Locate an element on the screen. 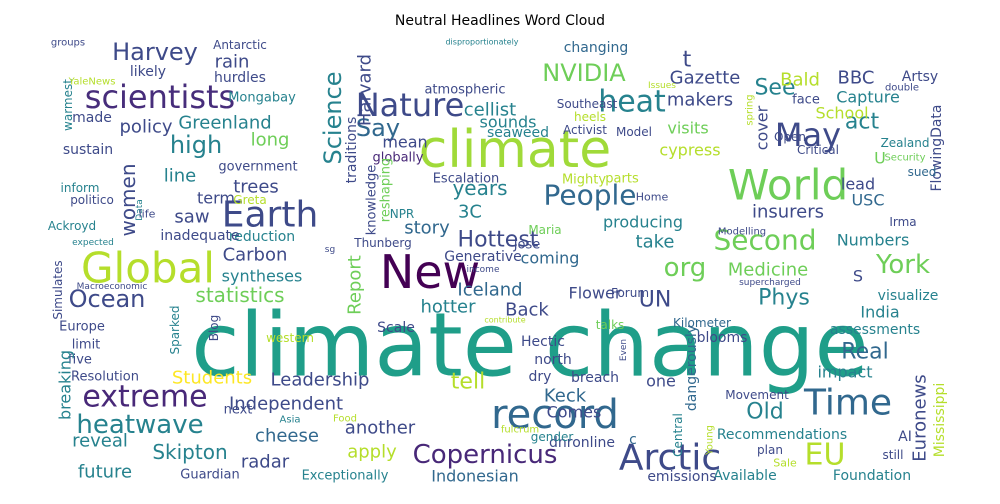 This screenshot has height=504, width=1000. word: changing is located at coordinates (596, 48).